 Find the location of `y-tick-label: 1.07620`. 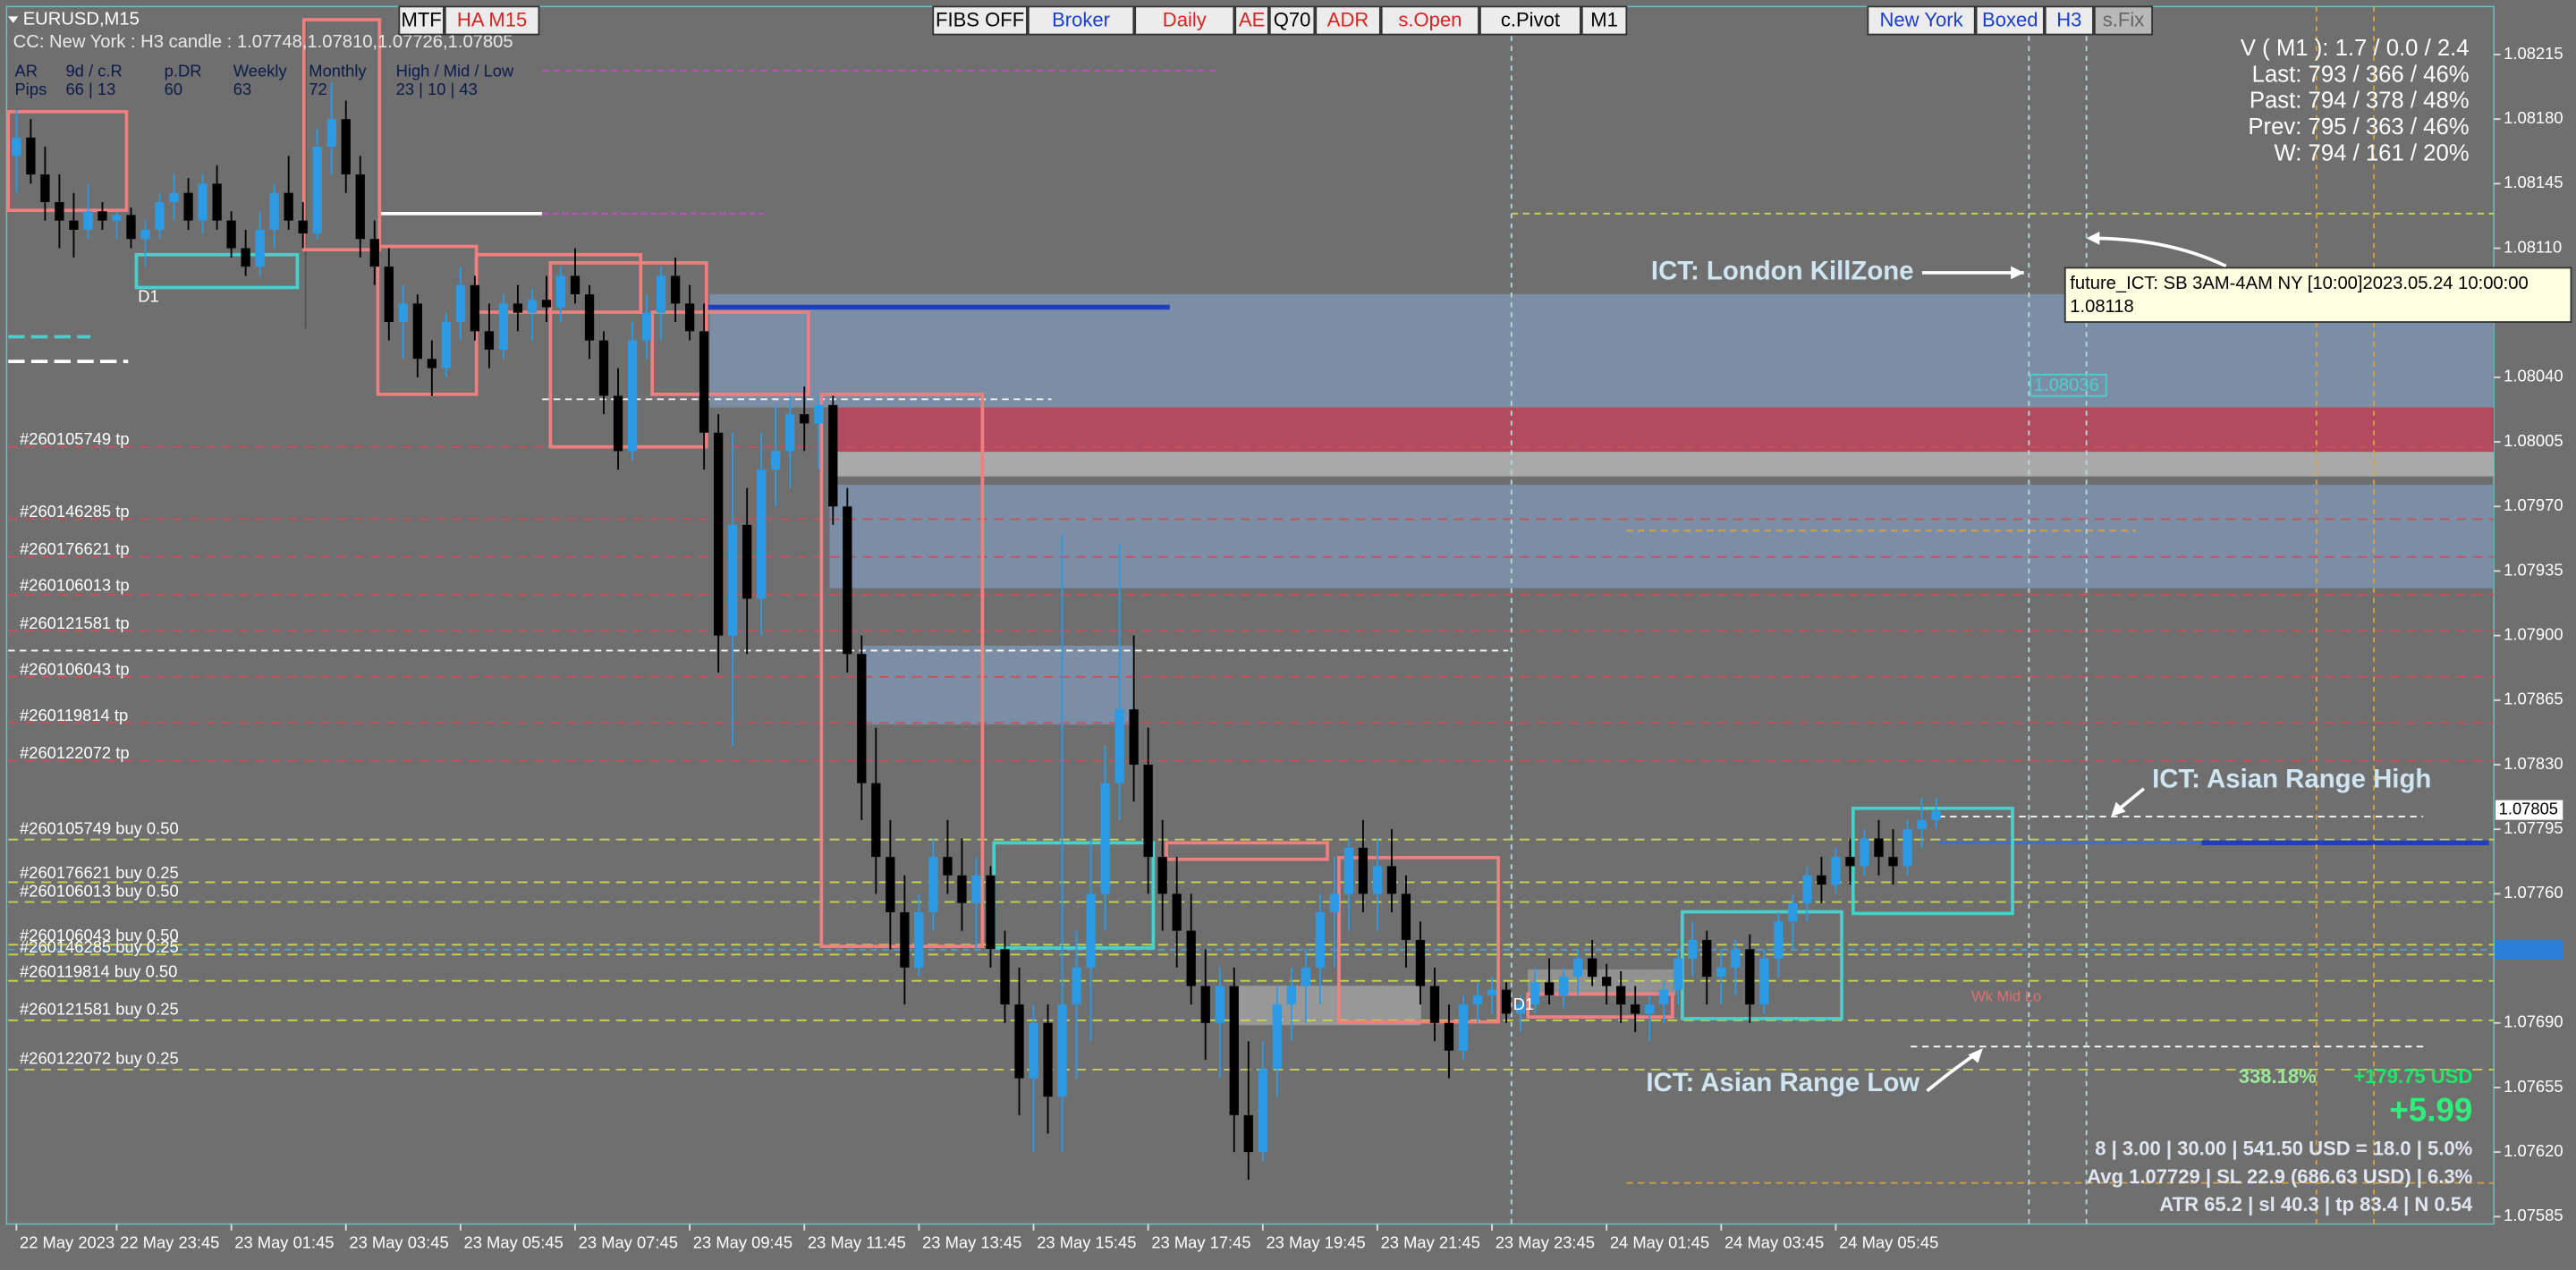

y-tick-label: 1.07620 is located at coordinates (2533, 1150).